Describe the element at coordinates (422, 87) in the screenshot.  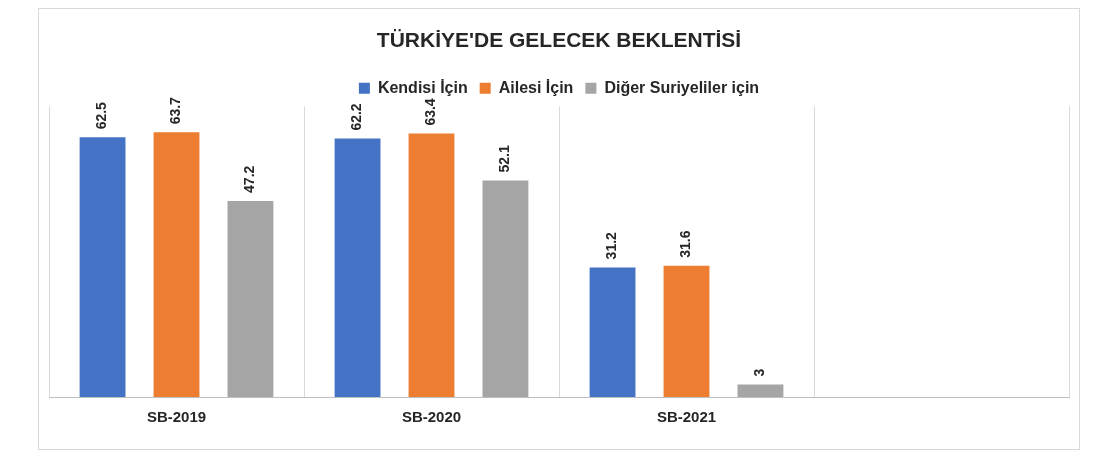
I see `legend-label: Kendisi İçin` at that location.